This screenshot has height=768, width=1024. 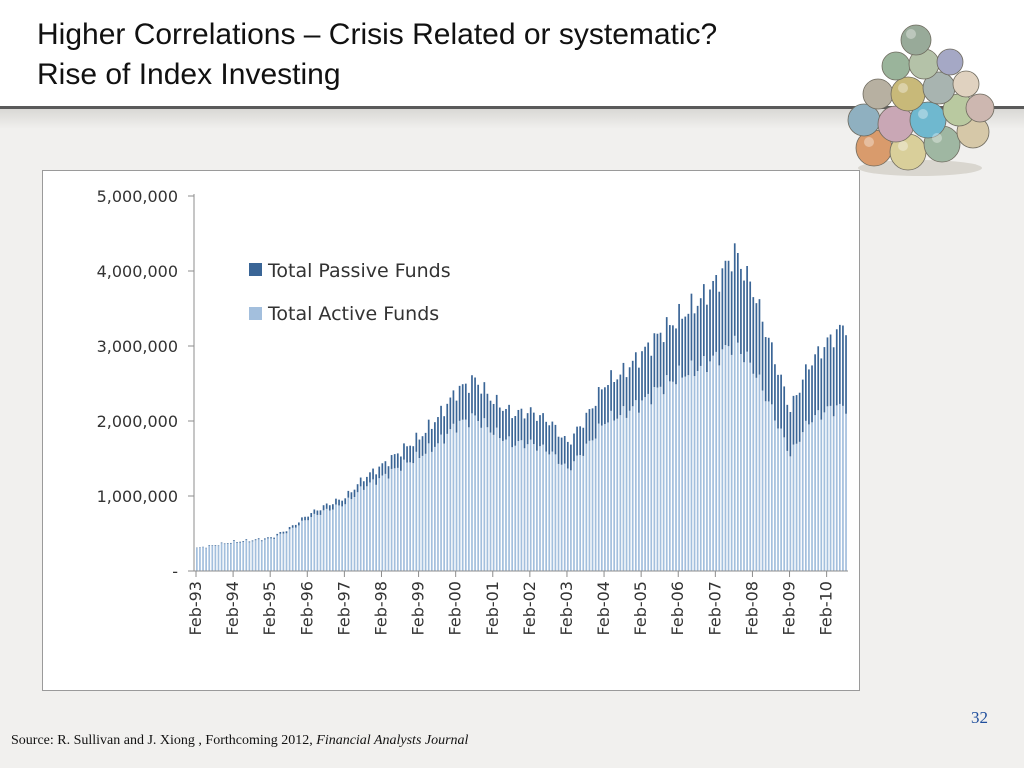 I want to click on x-tick-label: Feb-98, so click(x=380, y=608).